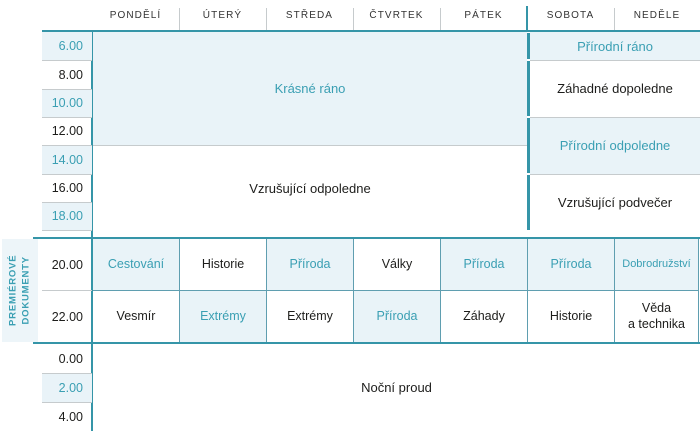 This screenshot has width=700, height=440. Describe the element at coordinates (310, 188) in the screenshot. I see `schedule-block-weekday-afternoon: Vzrušující odpoledne` at that location.